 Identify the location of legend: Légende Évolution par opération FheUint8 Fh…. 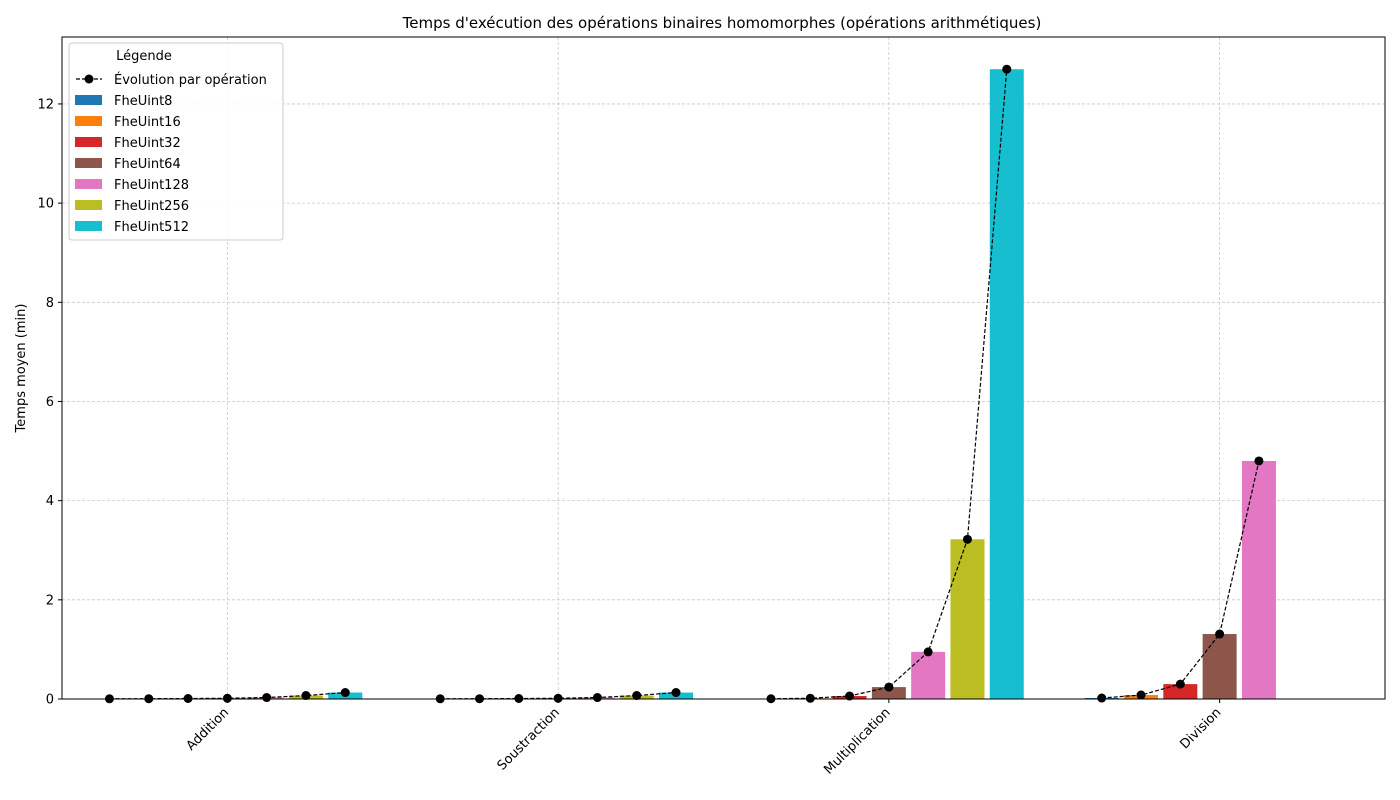
(176, 141).